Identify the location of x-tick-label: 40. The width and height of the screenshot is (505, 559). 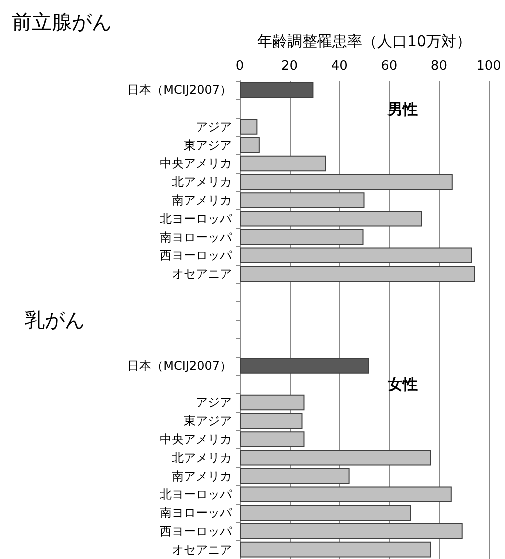
(339, 66).